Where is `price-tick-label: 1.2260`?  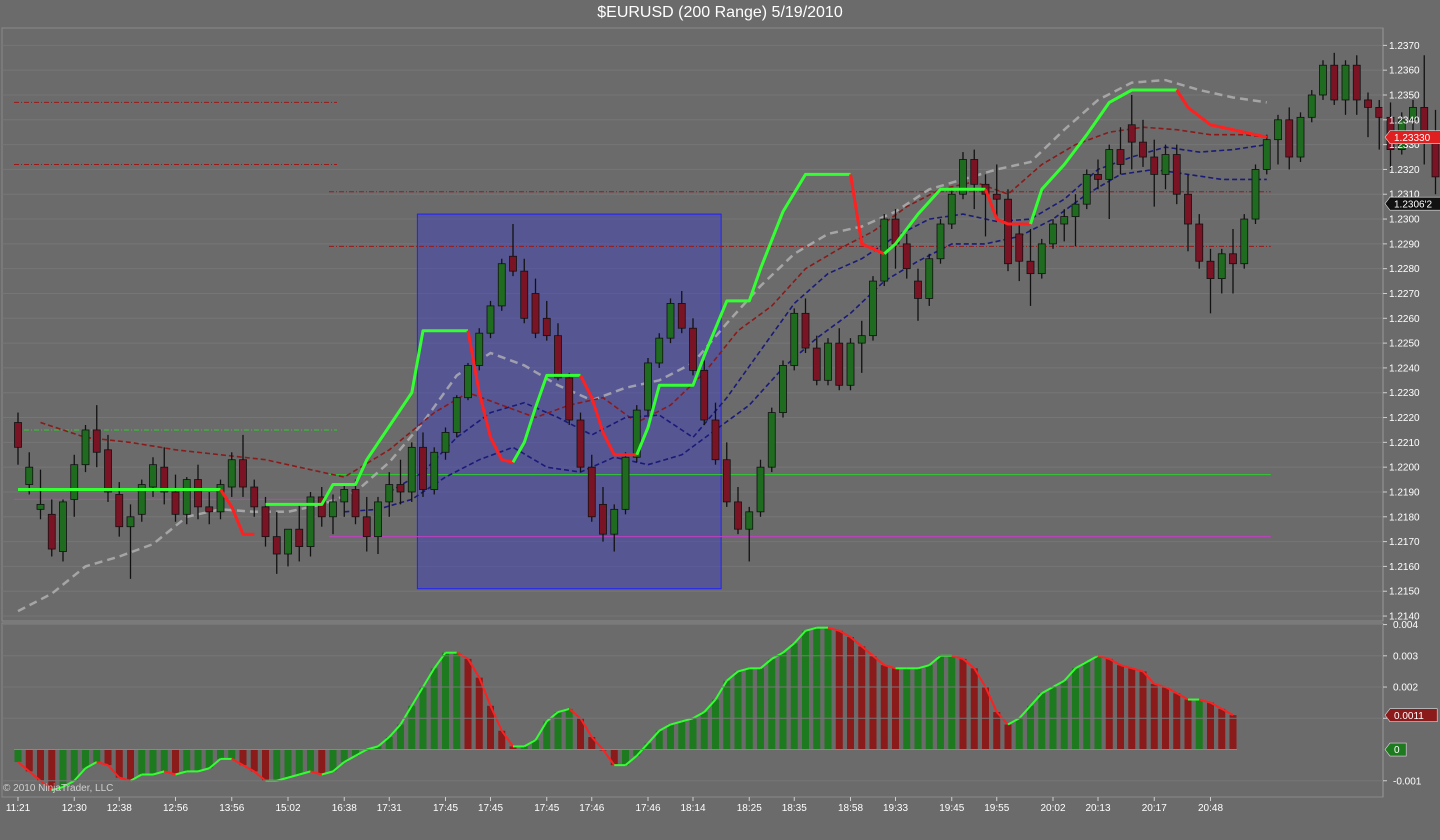
price-tick-label: 1.2260 is located at coordinates (1404, 319).